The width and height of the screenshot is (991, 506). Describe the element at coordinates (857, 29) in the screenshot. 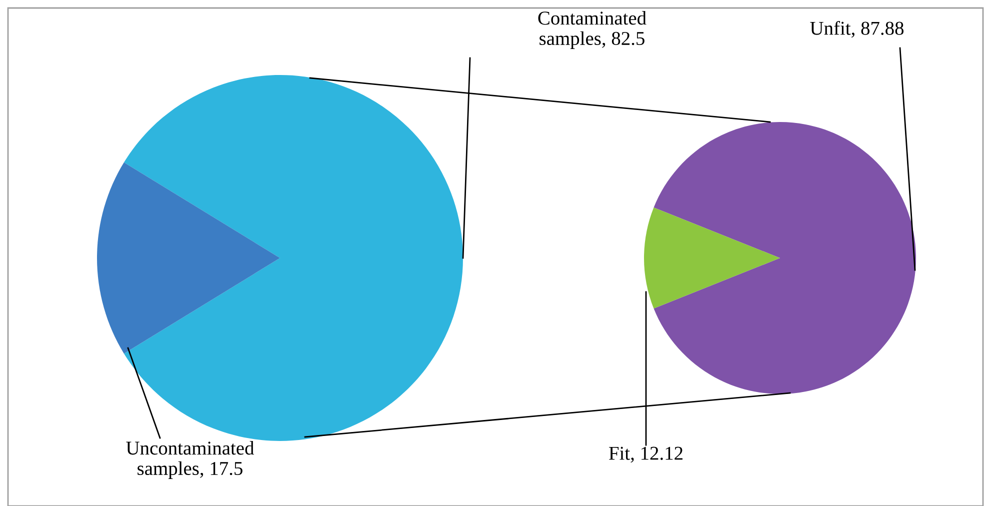

I see `slice-label: Unfit, 87.88` at that location.